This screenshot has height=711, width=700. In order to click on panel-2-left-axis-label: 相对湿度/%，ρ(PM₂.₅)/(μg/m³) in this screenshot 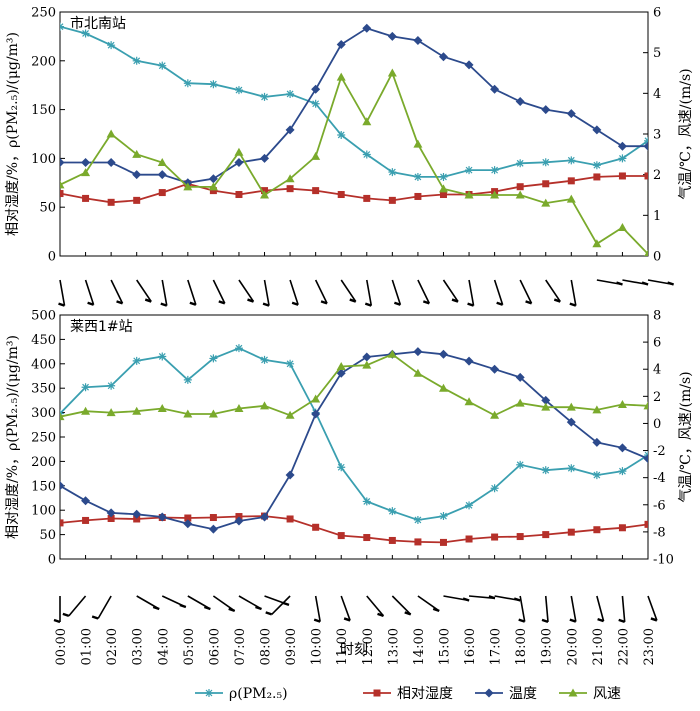, I will do `click(13, 437)`.